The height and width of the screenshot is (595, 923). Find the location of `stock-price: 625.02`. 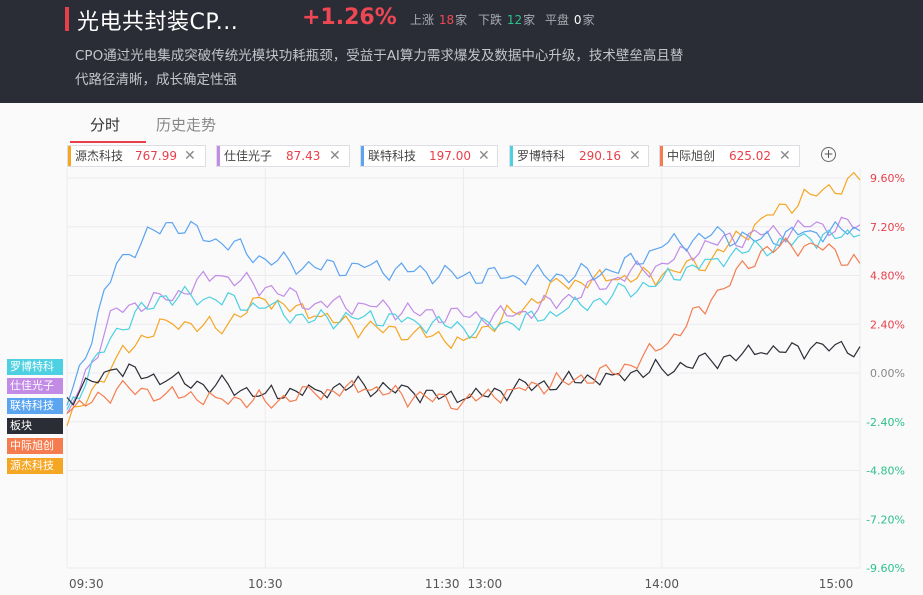

stock-price: 625.02 is located at coordinates (750, 156).